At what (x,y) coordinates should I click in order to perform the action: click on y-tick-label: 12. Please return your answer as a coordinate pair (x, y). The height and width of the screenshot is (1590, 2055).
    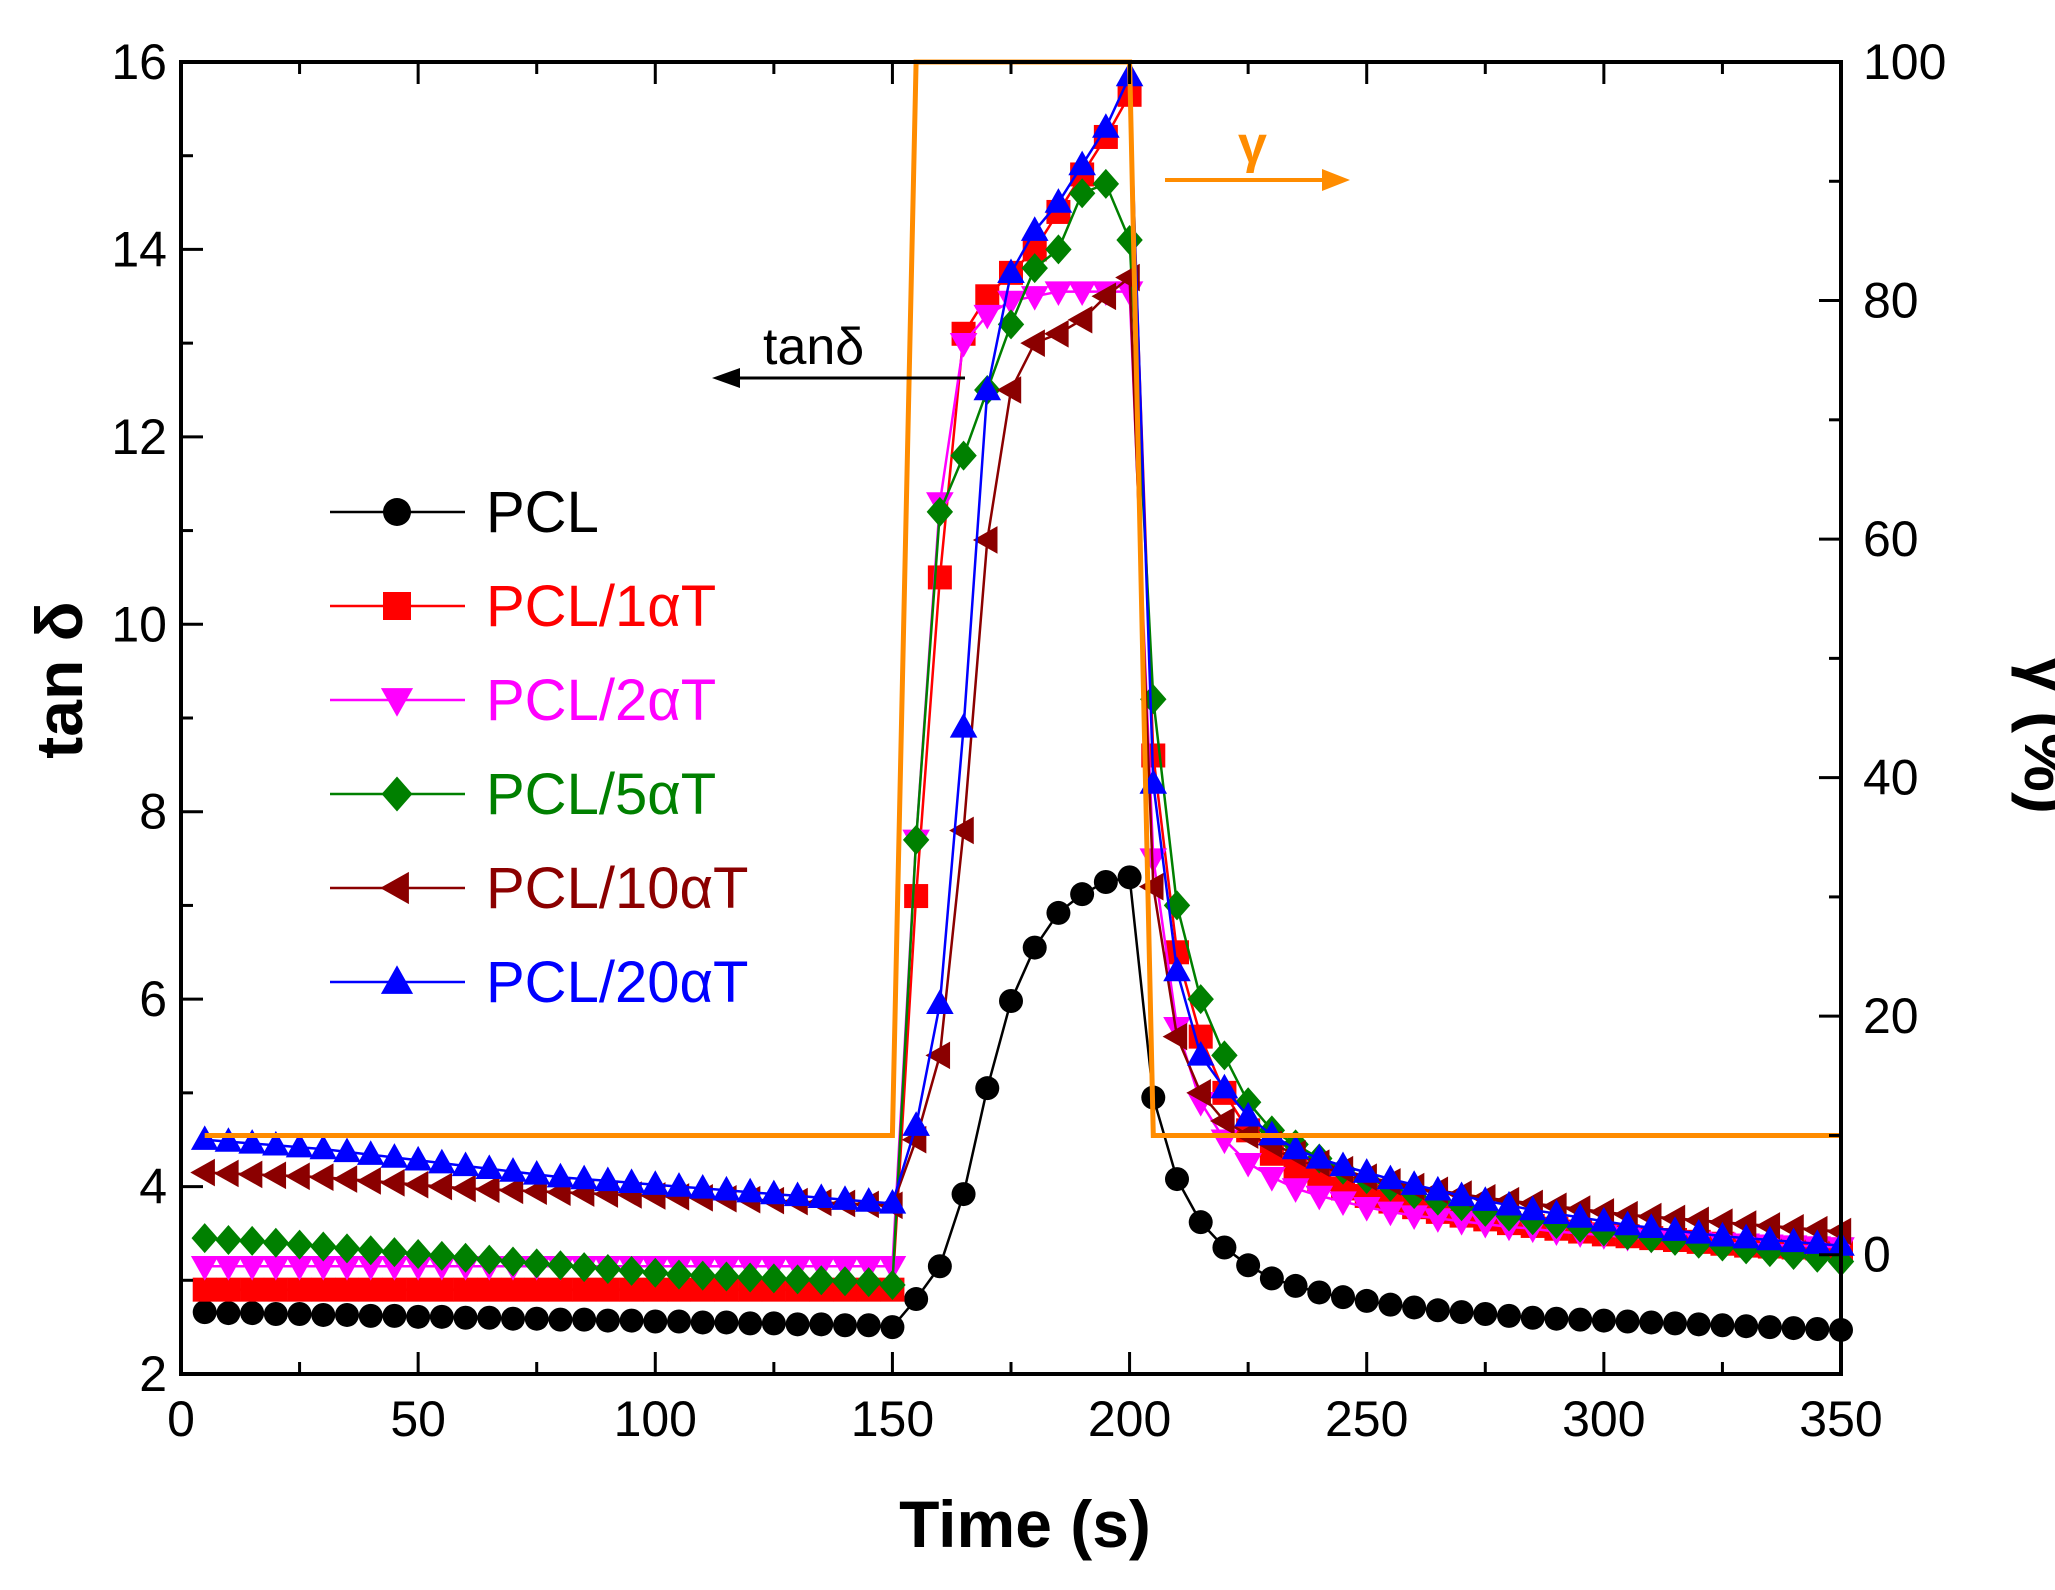
    Looking at the image, I should click on (139, 437).